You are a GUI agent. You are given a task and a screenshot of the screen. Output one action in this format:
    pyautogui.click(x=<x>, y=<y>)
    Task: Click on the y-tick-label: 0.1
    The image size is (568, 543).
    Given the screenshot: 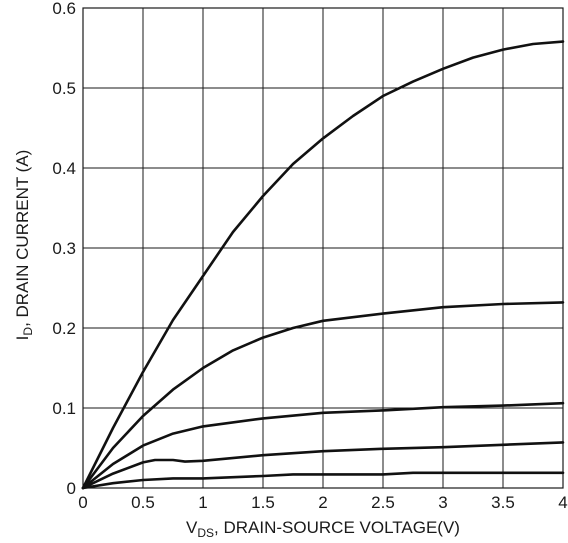 What is the action you would take?
    pyautogui.click(x=64, y=408)
    